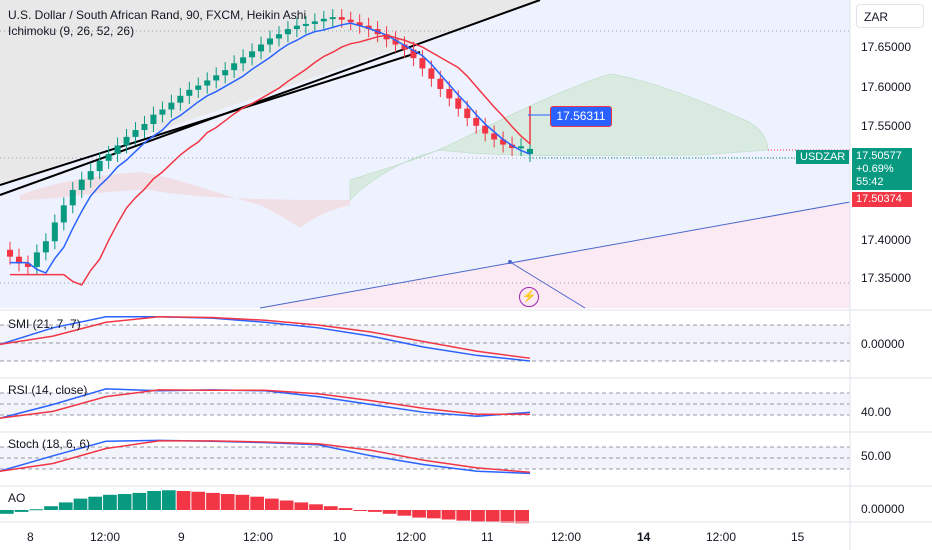  What do you see at coordinates (890, 16) in the screenshot?
I see `currency-button: ZAR` at bounding box center [890, 16].